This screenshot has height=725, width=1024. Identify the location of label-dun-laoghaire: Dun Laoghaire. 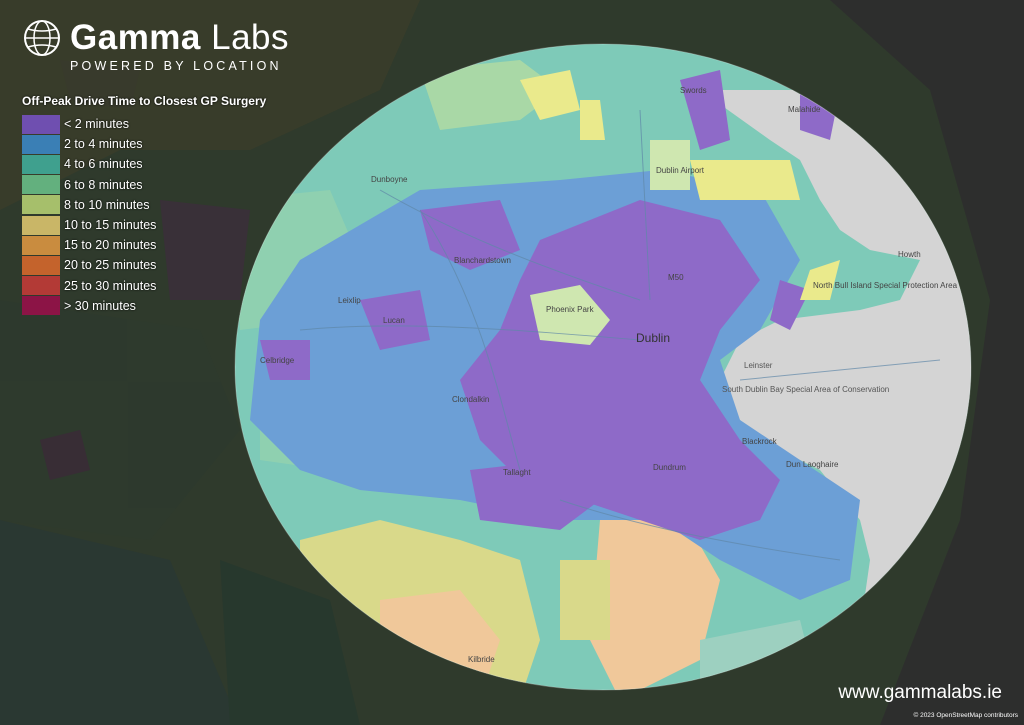
(812, 464).